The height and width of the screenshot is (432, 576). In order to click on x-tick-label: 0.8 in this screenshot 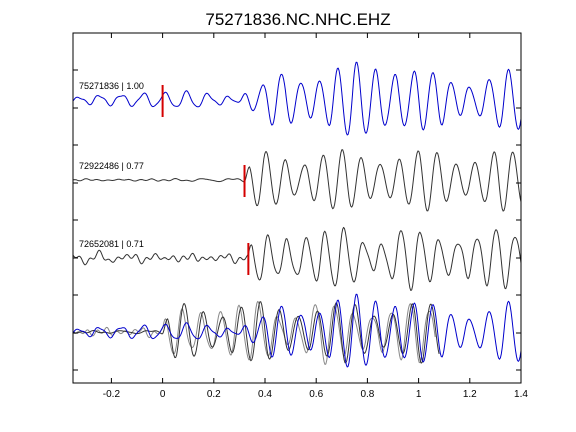, I will do `click(367, 394)`.